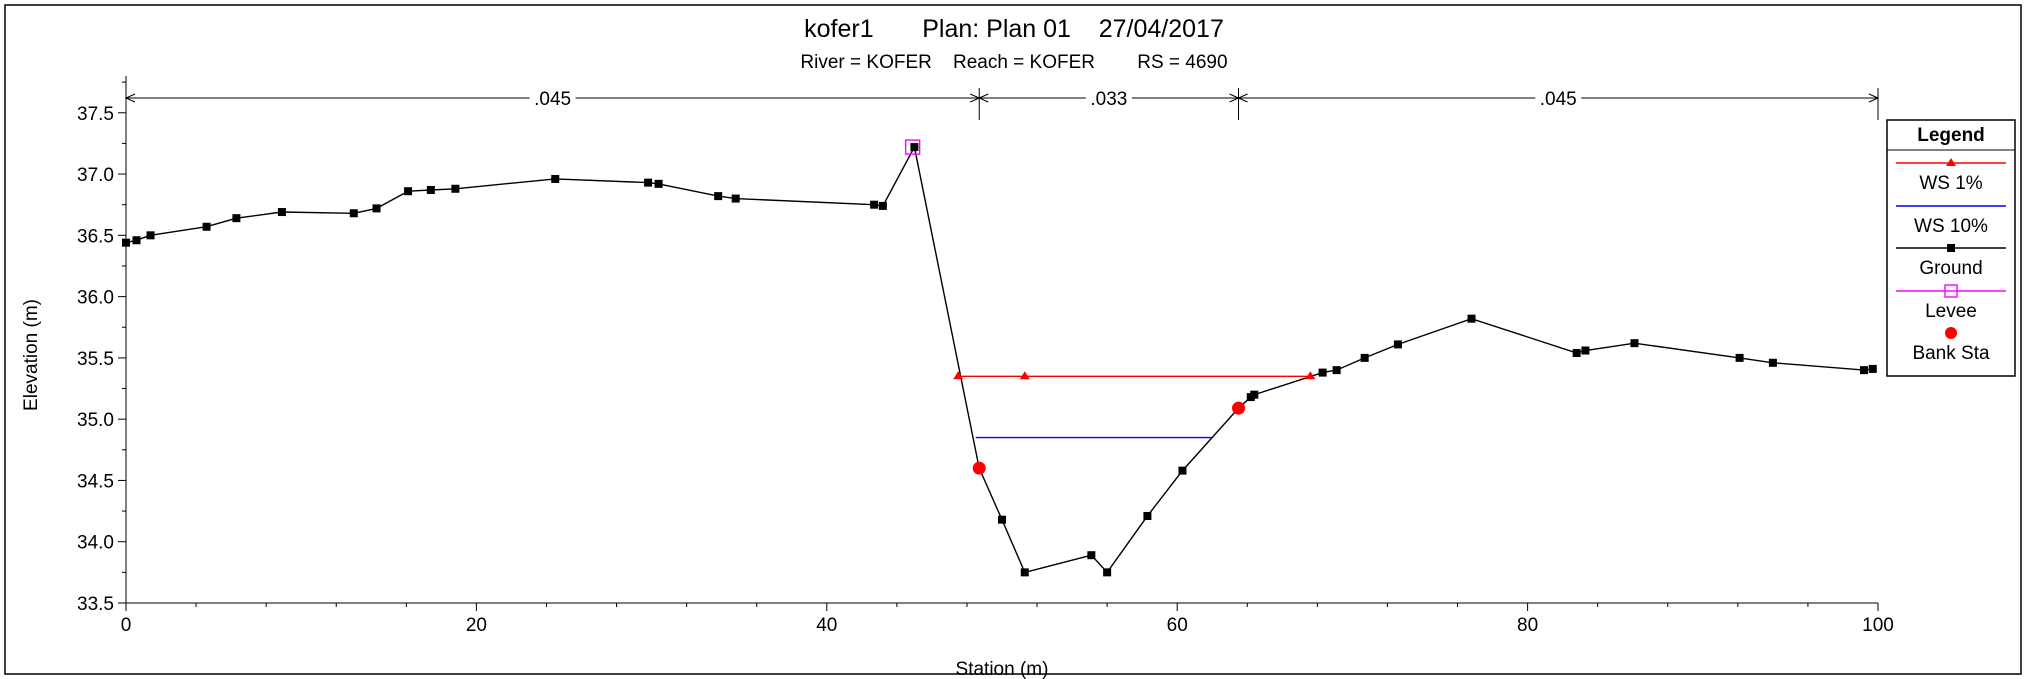 Image resolution: width=2027 pixels, height=679 pixels. Describe the element at coordinates (31, 355) in the screenshot. I see `y-axis-label: Elevation (m)` at that location.